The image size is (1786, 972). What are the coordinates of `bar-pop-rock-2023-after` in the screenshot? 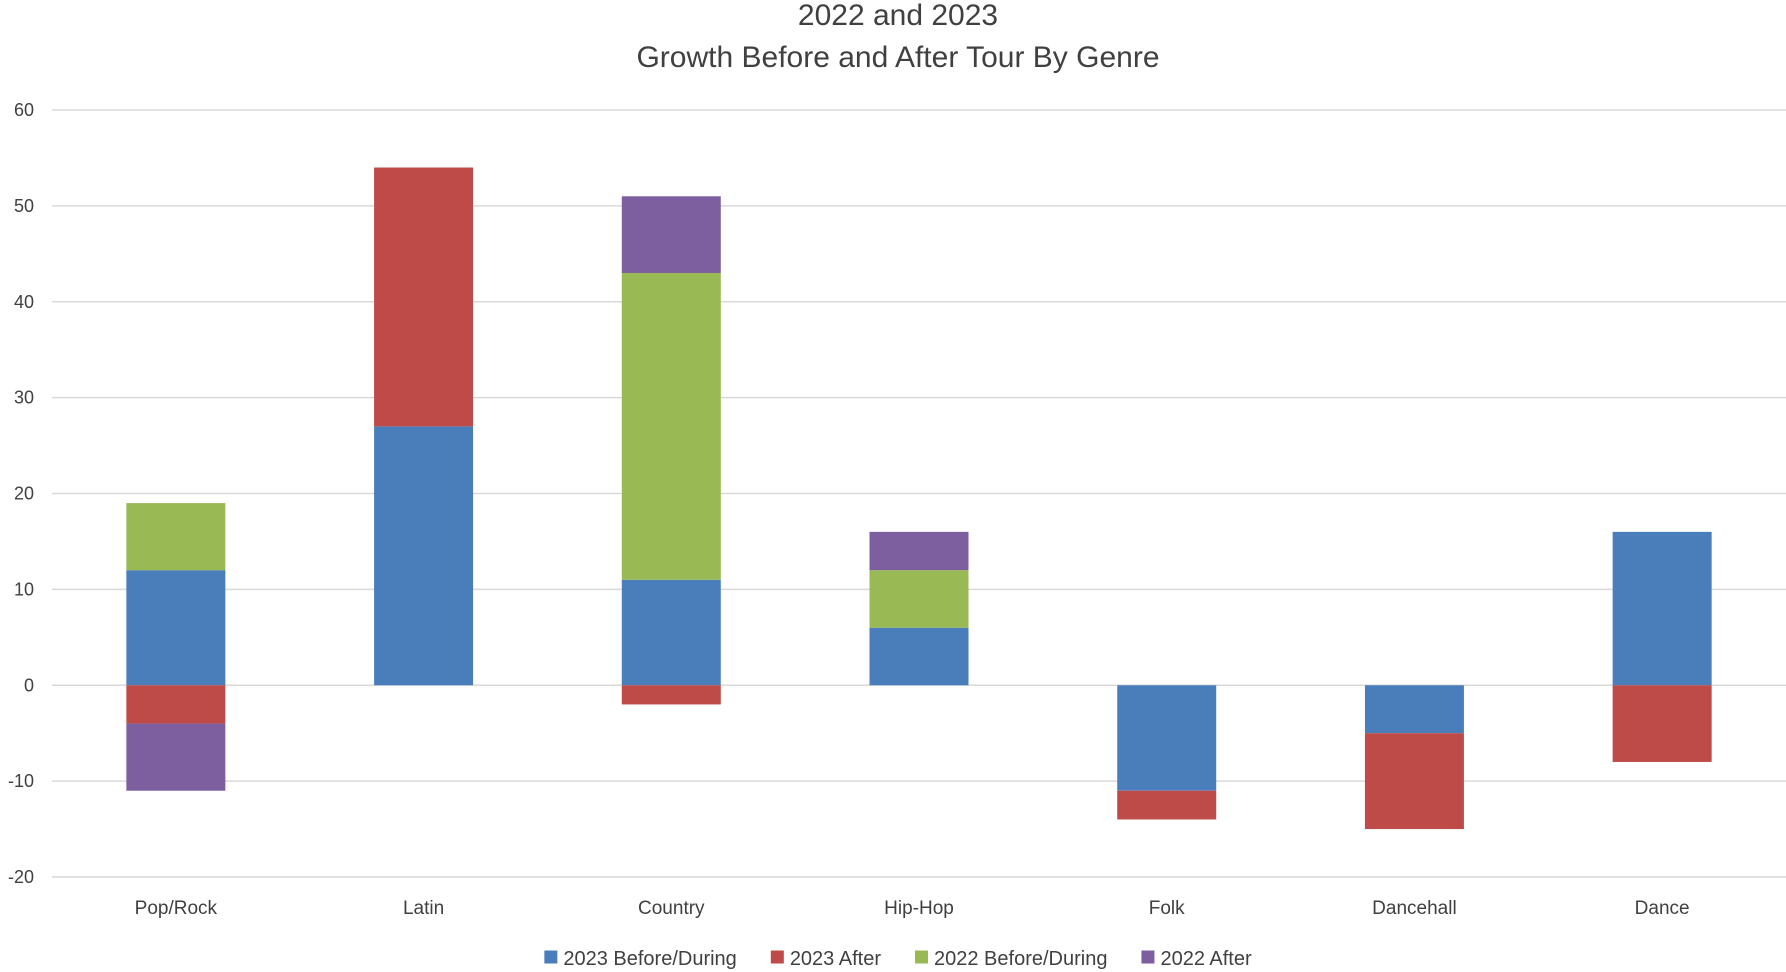 It's located at (176, 704).